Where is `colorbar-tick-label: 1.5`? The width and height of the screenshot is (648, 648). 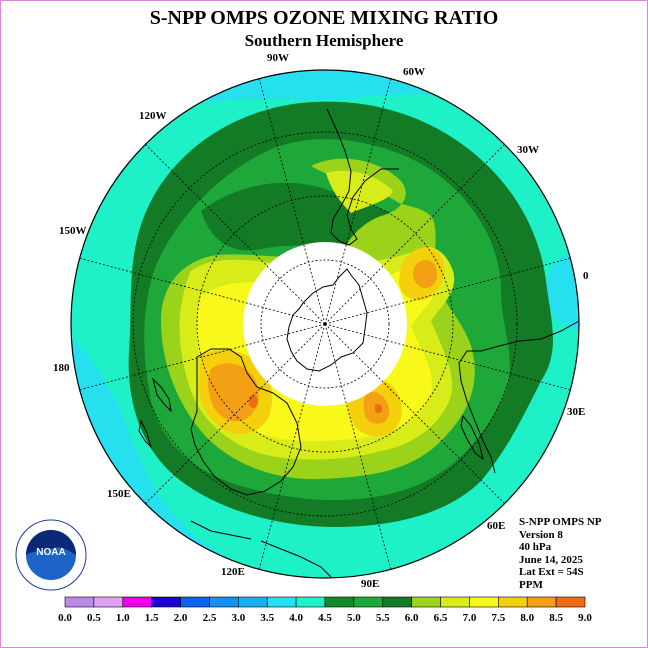
colorbar-tick-label: 1.5 is located at coordinates (152, 618).